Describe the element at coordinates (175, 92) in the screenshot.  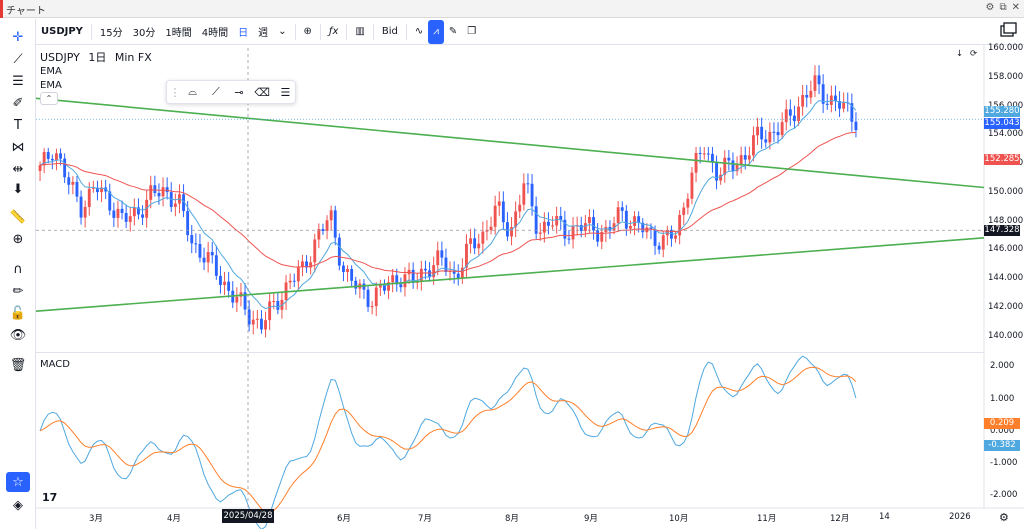
I see `drag-handle-icon: ⋮` at that location.